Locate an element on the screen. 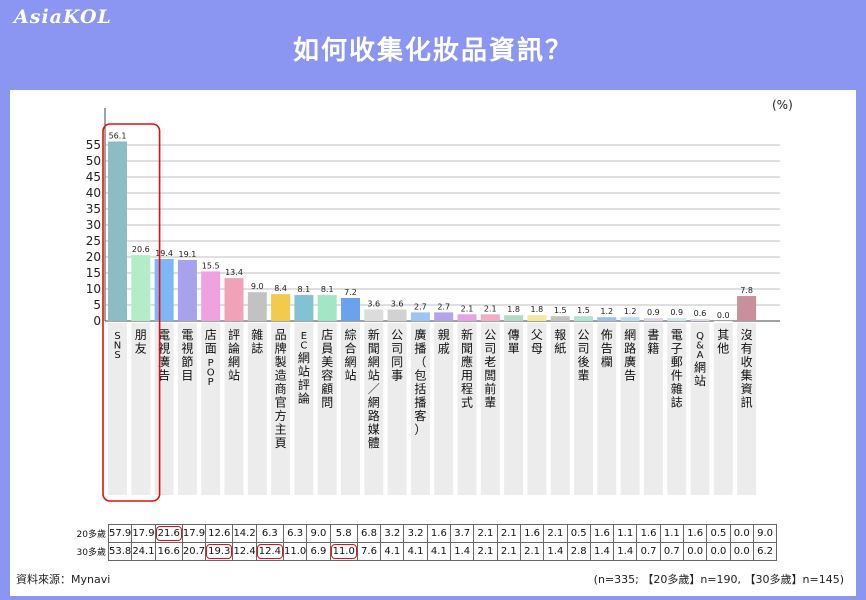 The image size is (866, 600). y-tick-label: 45 is located at coordinates (93, 177).